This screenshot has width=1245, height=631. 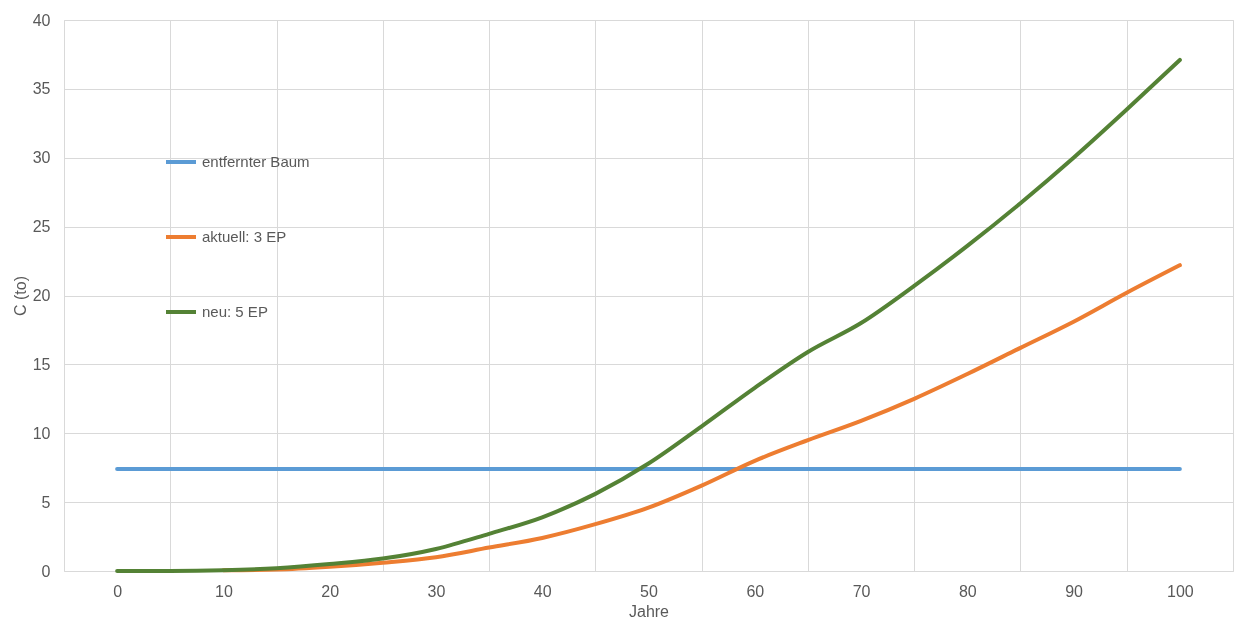 What do you see at coordinates (649, 591) in the screenshot?
I see `x-tick-label: 50` at bounding box center [649, 591].